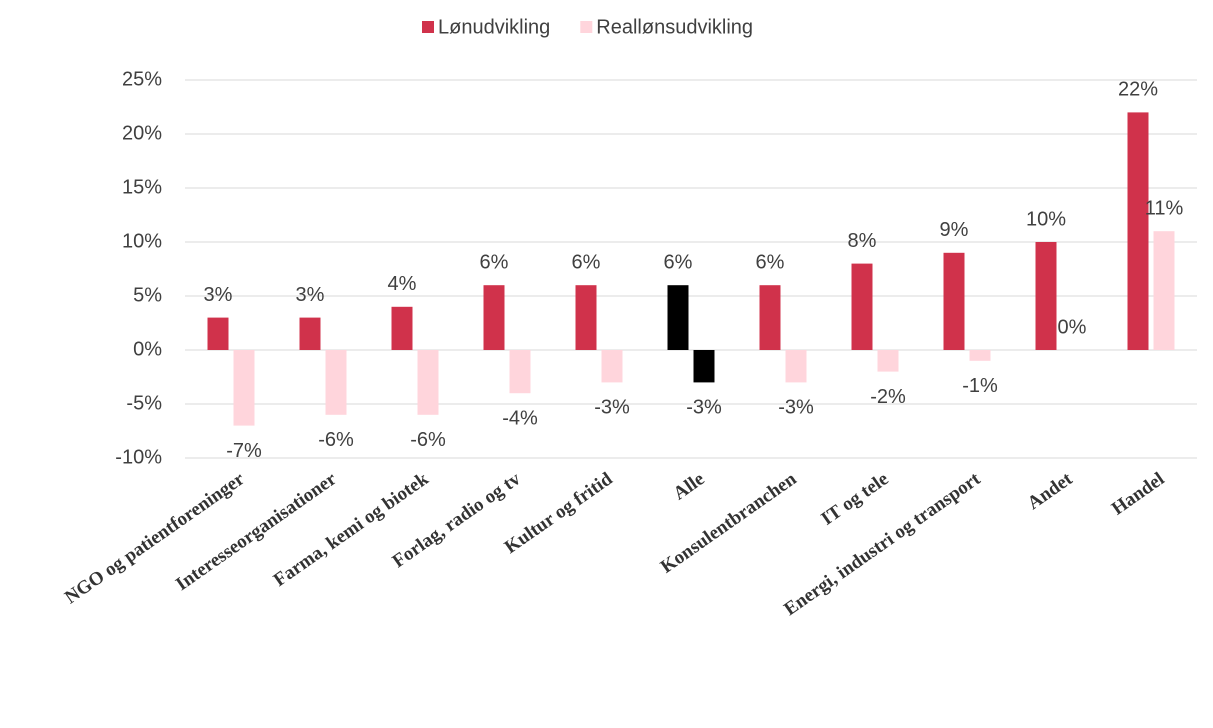 This screenshot has height=728, width=1213. Describe the element at coordinates (862, 241) in the screenshot. I see `data-label: 8%` at that location.